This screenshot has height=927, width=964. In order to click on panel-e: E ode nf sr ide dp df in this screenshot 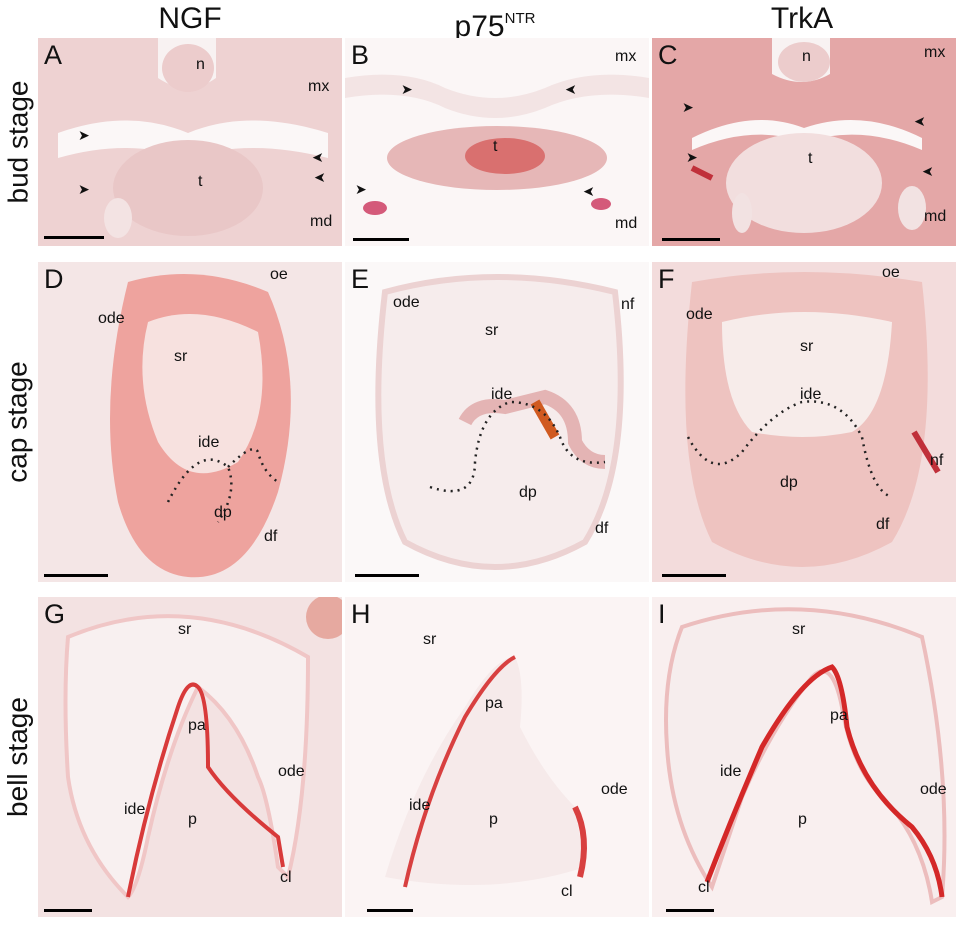, I will do `click(497, 422)`.